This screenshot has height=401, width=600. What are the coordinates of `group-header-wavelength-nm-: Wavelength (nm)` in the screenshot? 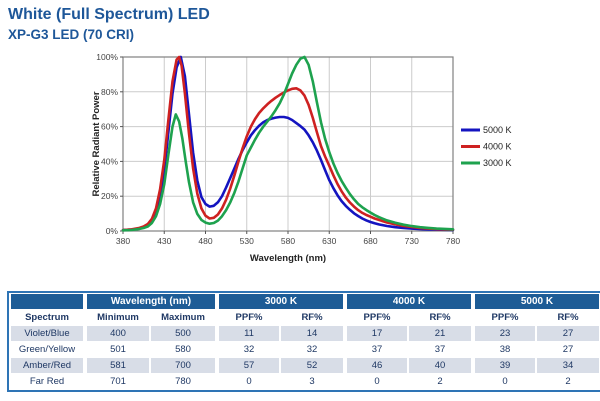 It's located at (150, 301).